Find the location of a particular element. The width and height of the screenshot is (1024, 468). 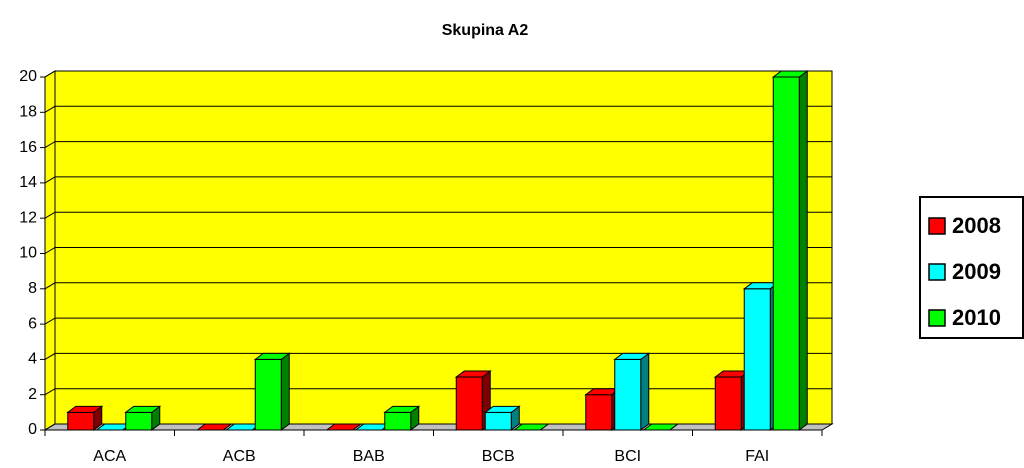

legend-label: 2008 is located at coordinates (976, 225).